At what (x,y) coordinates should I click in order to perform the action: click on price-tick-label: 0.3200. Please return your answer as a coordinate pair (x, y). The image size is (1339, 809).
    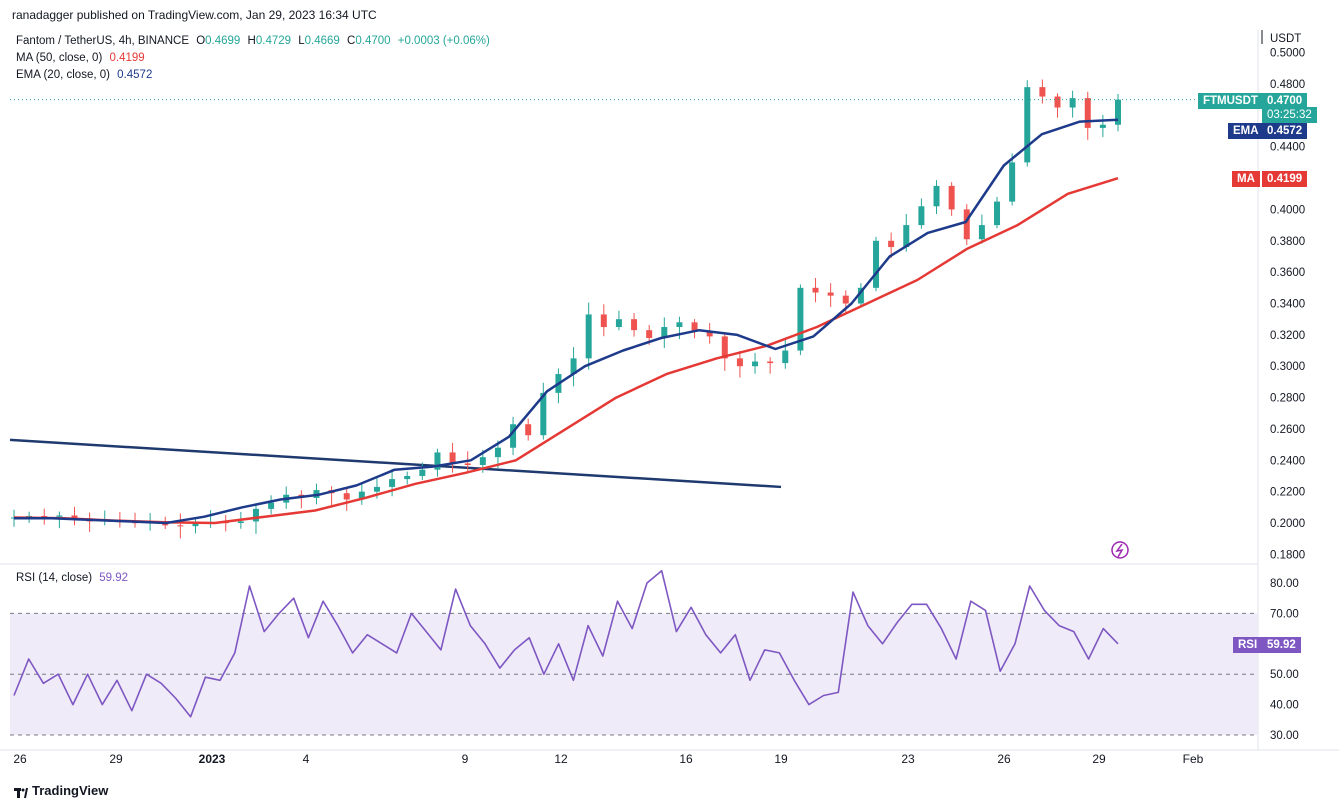
    Looking at the image, I should click on (1287, 336).